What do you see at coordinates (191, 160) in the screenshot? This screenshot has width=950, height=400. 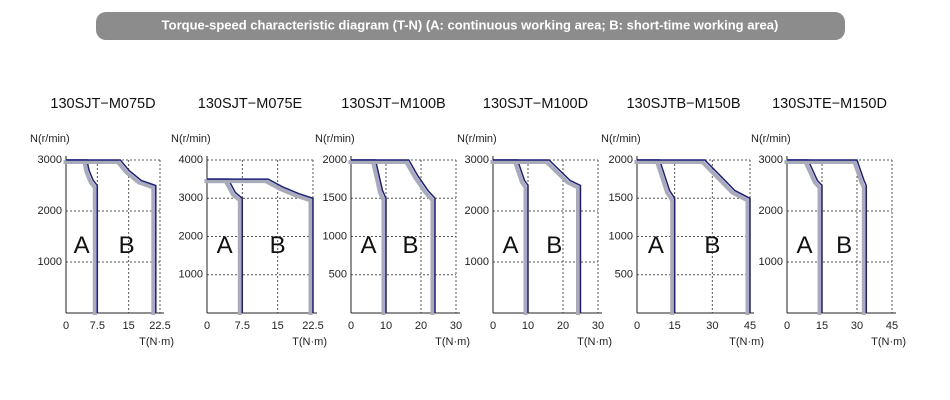 I see `y-tick-label: 4000` at bounding box center [191, 160].